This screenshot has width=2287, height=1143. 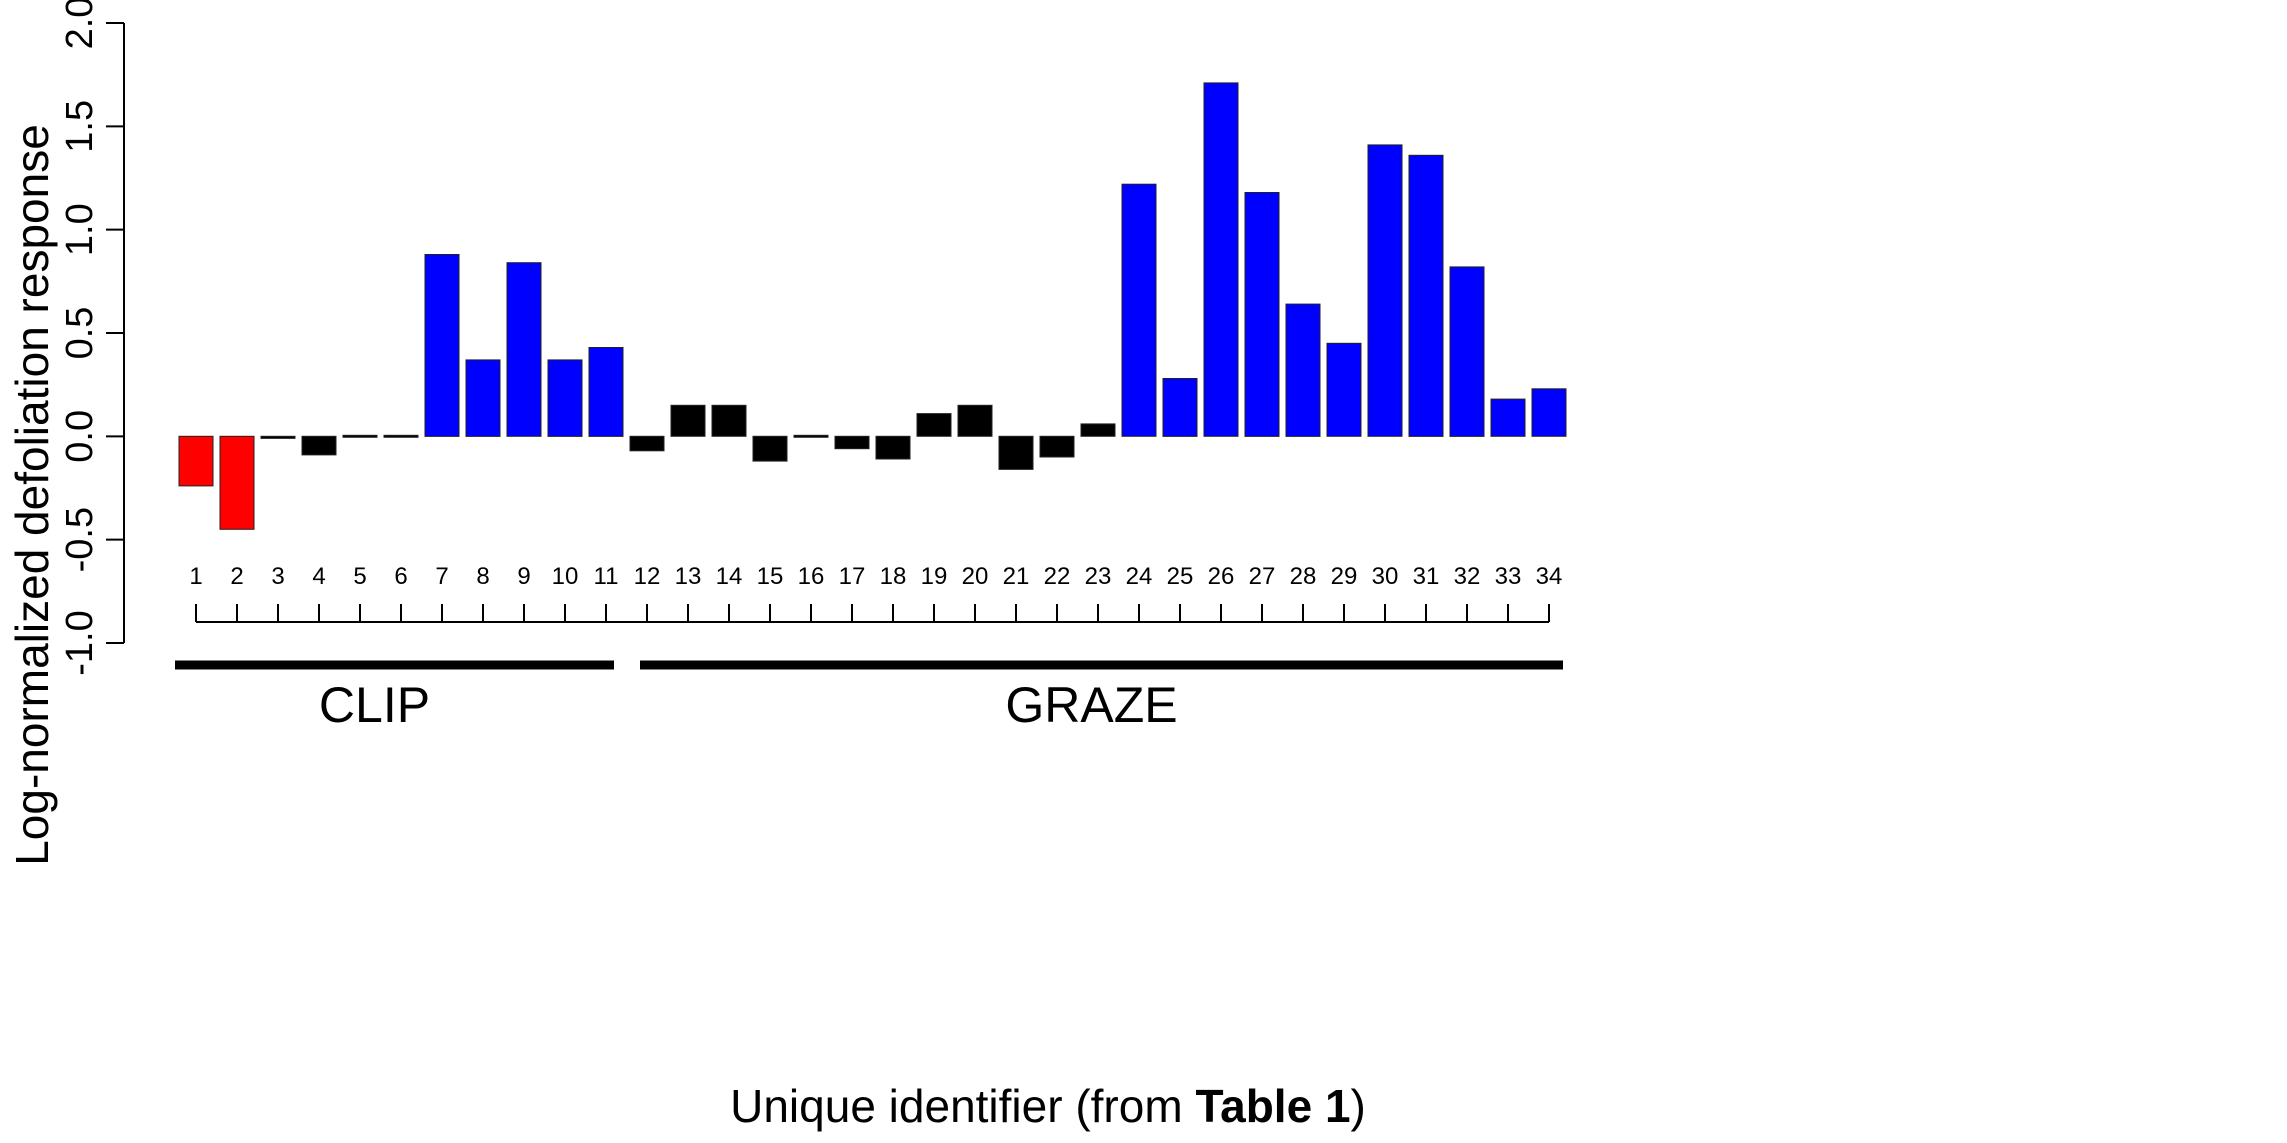 What do you see at coordinates (565, 576) in the screenshot?
I see `category-label-10: 10` at bounding box center [565, 576].